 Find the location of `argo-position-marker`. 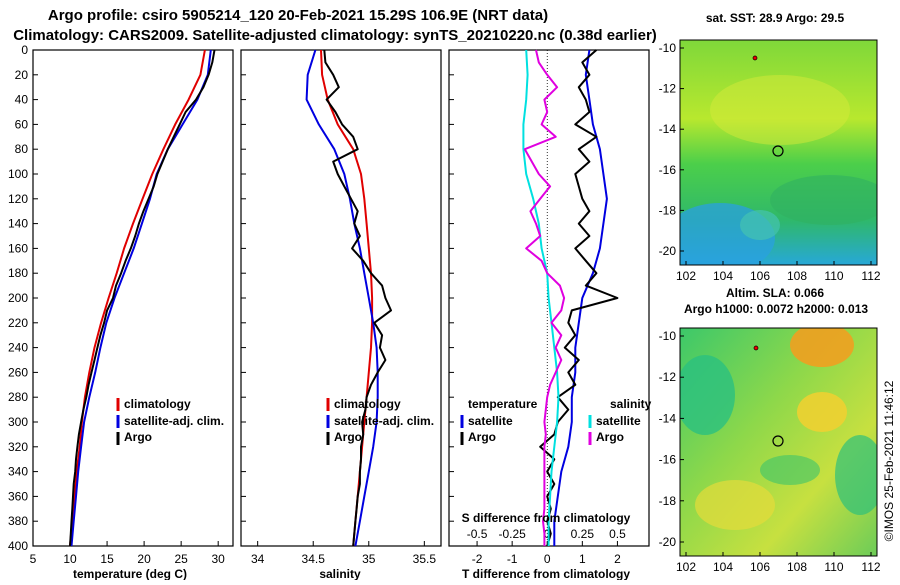

argo-position-marker is located at coordinates (778, 151).